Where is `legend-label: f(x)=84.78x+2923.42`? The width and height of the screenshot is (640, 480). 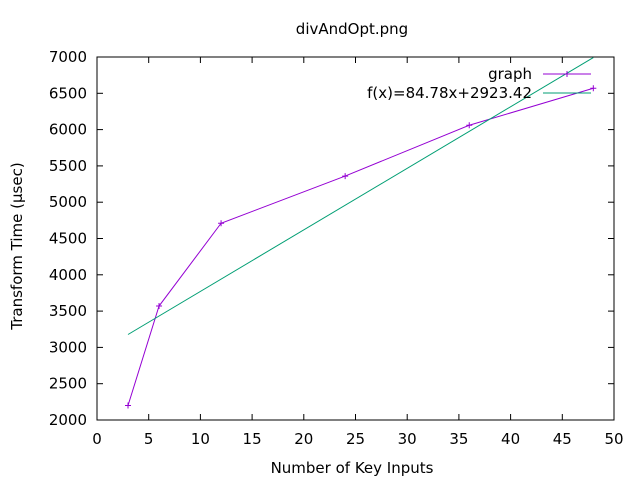
legend-label: f(x)=84.78x+2923.42 is located at coordinates (449, 93).